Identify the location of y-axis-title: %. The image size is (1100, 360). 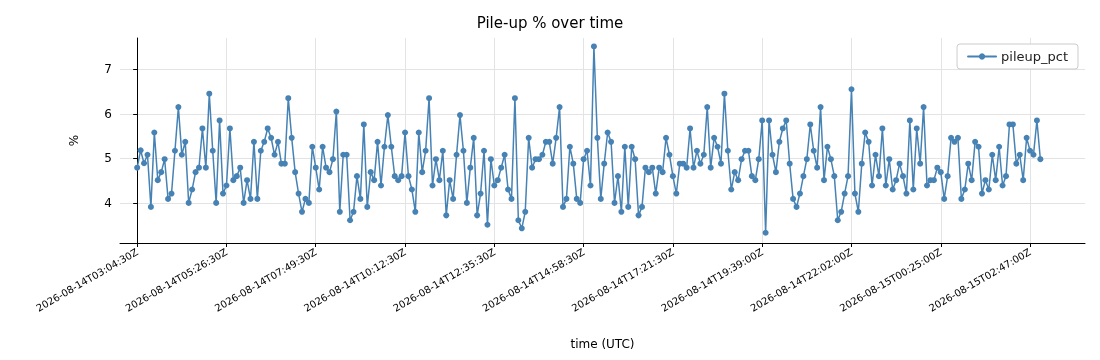
(74, 140).